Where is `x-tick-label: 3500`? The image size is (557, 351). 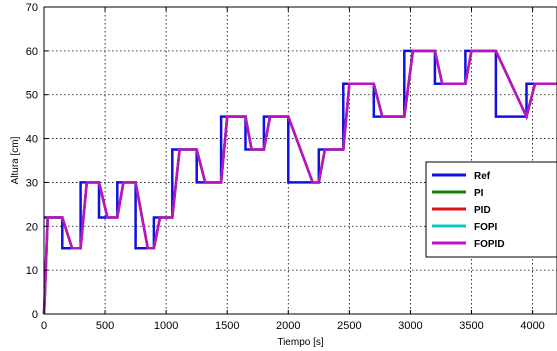 x-tick-label: 3500 is located at coordinates (471, 326).